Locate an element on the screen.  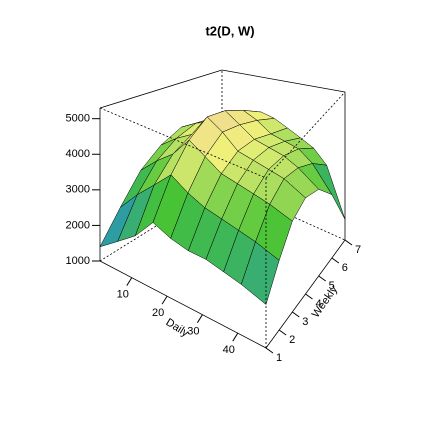
z-tick-label: 1000 is located at coordinates (78, 261).